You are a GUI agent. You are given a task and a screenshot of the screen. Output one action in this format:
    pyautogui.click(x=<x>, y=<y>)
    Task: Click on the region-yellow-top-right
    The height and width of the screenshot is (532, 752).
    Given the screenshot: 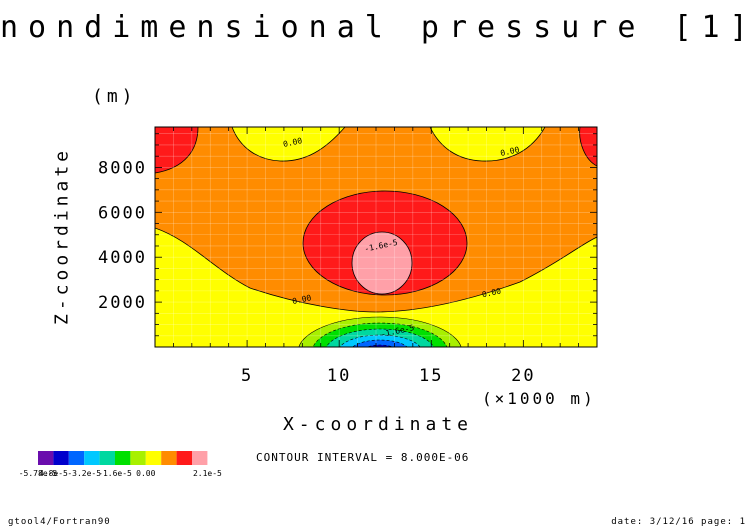 What is the action you would take?
    pyautogui.click(x=487, y=144)
    